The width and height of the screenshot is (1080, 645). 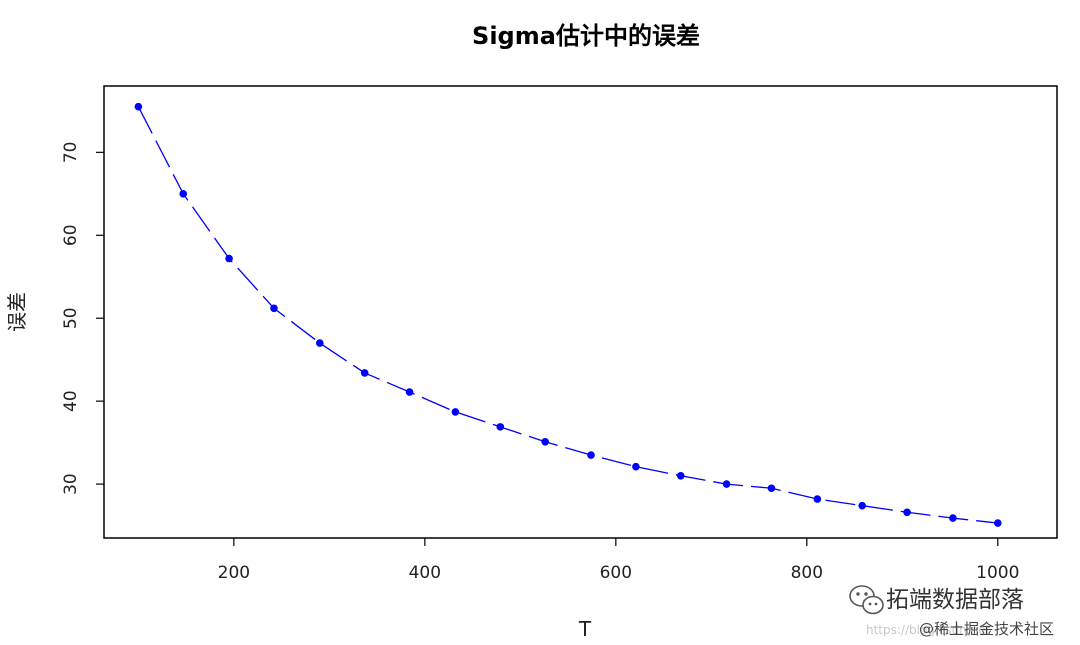 What do you see at coordinates (17, 312) in the screenshot?
I see `y-axis-label: 误差` at bounding box center [17, 312].